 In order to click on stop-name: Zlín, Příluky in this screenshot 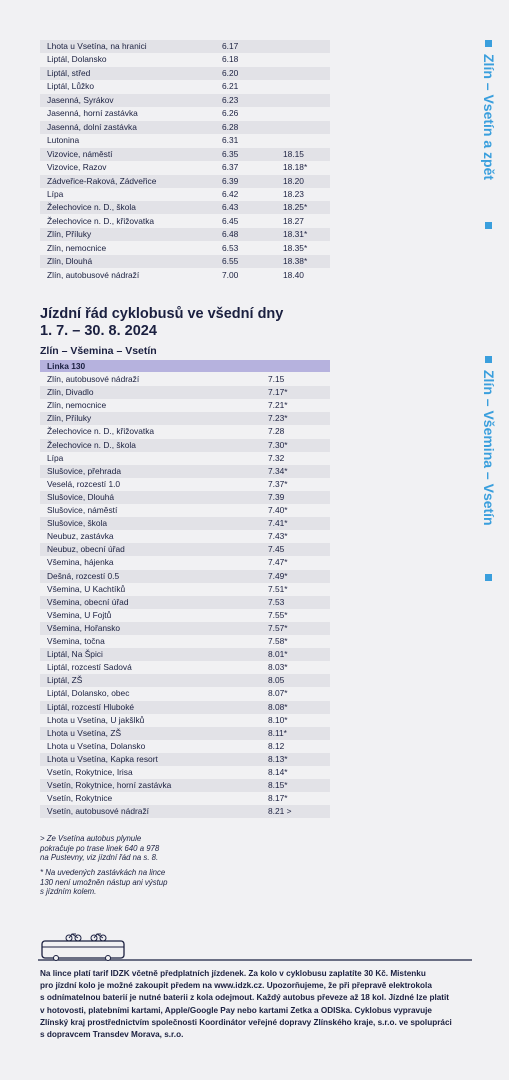, I will do `click(69, 234)`.